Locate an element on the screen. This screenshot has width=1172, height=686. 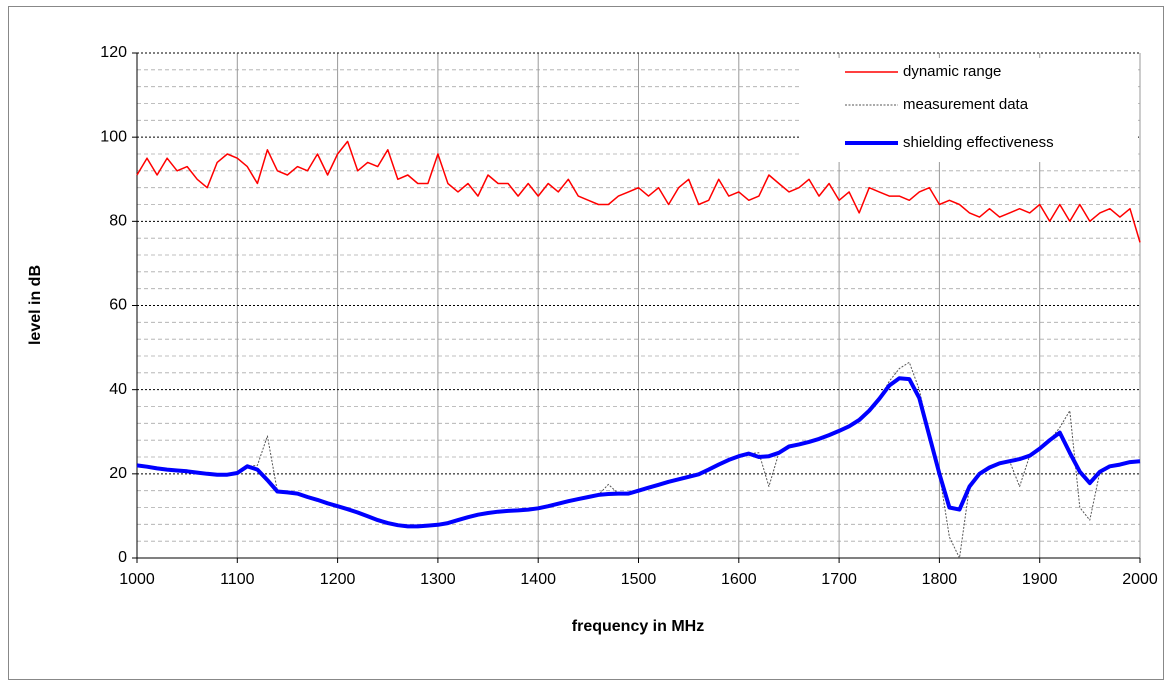
x-tick-label: 1400 is located at coordinates (538, 579).